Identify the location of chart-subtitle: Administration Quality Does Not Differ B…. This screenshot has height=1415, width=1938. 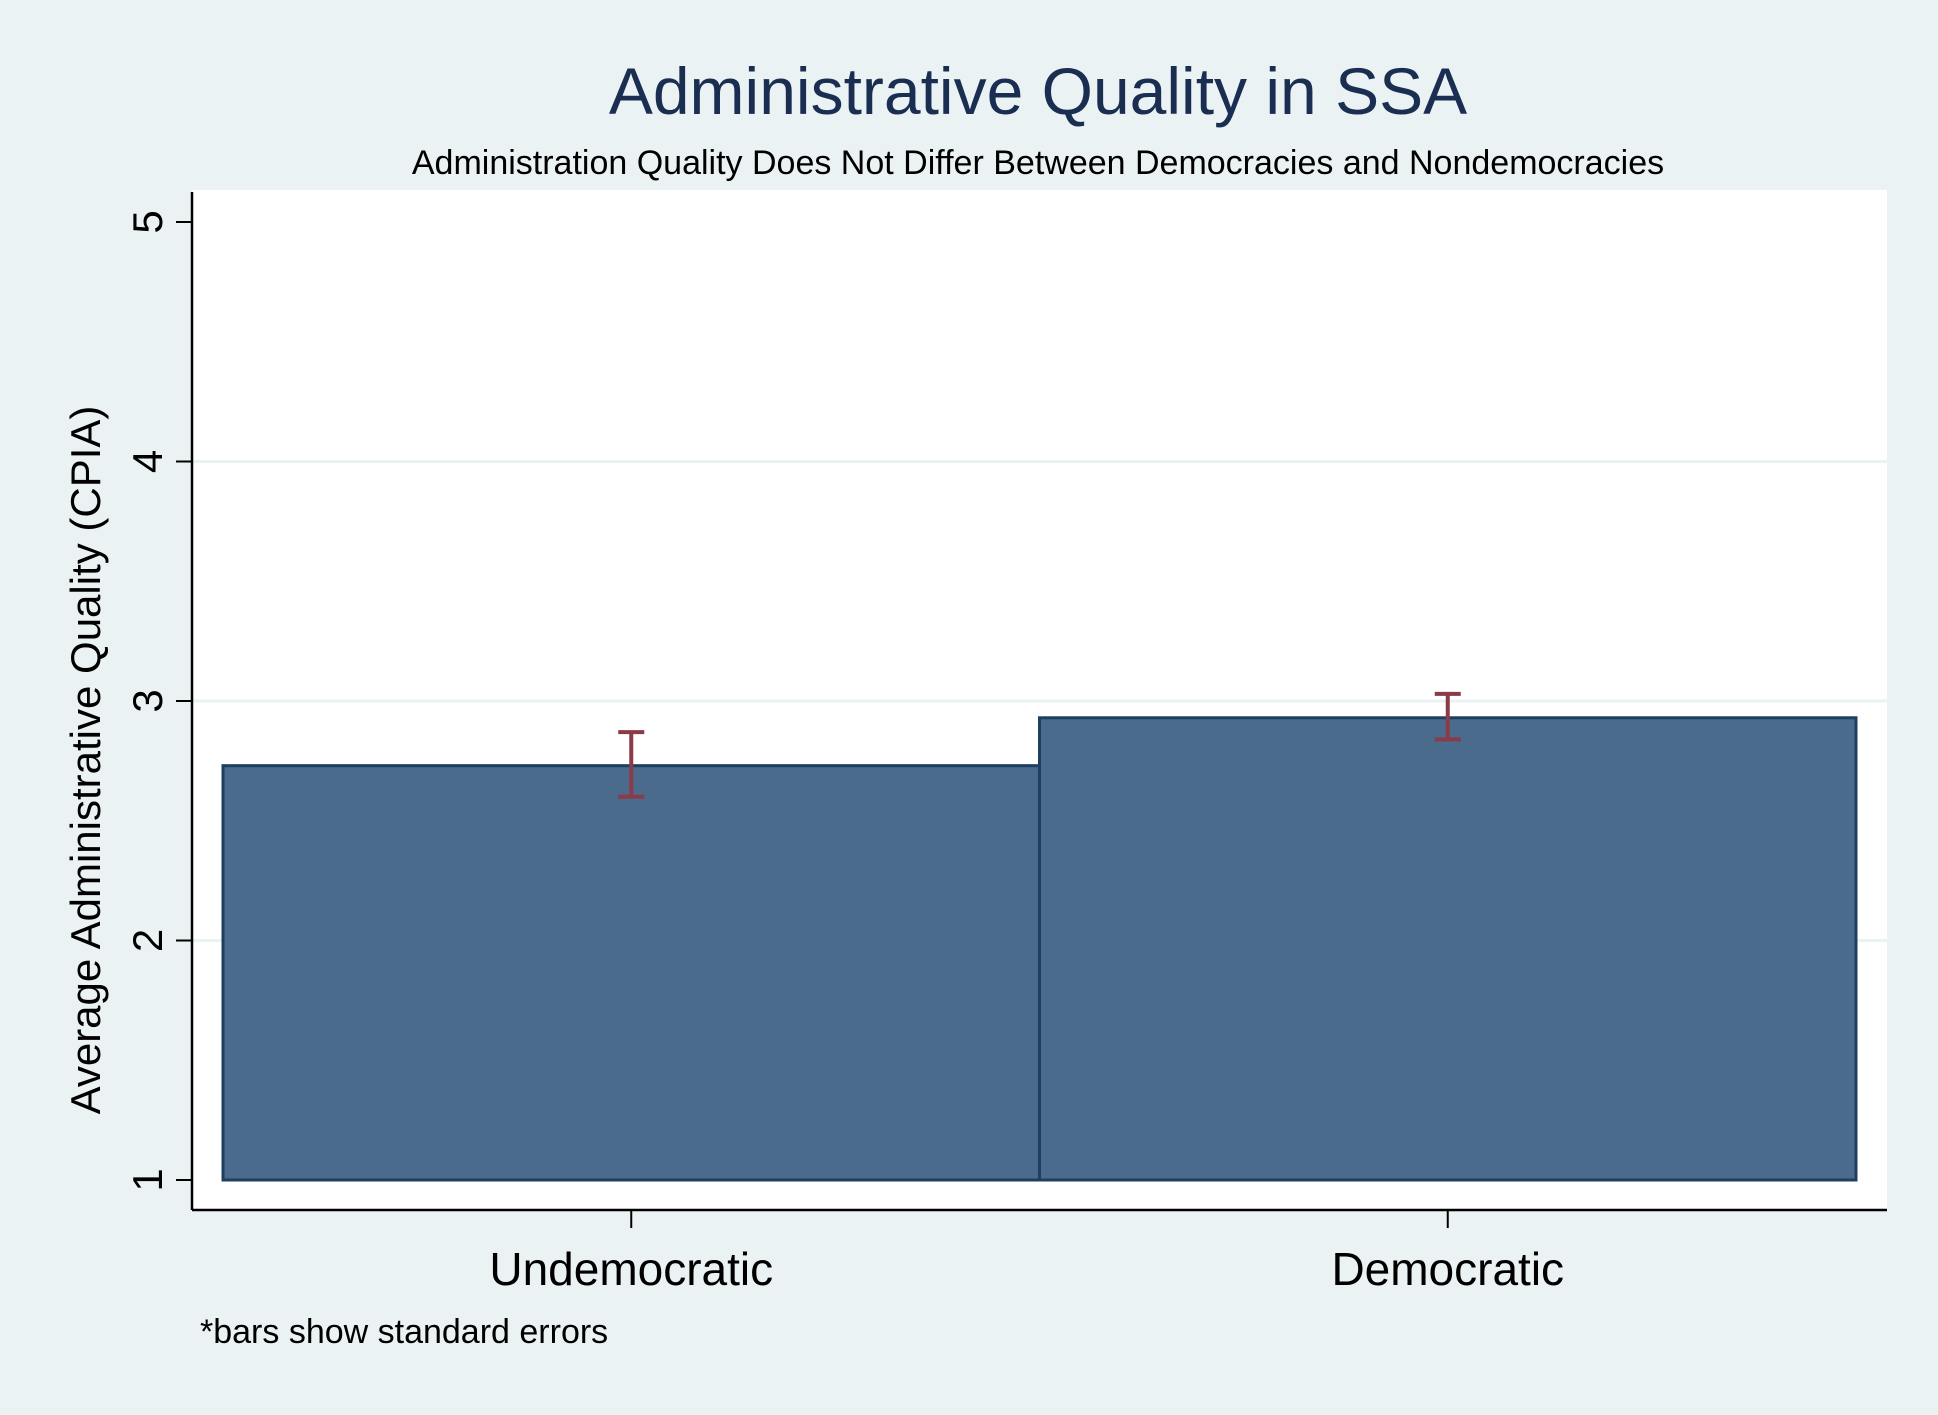
(1038, 163).